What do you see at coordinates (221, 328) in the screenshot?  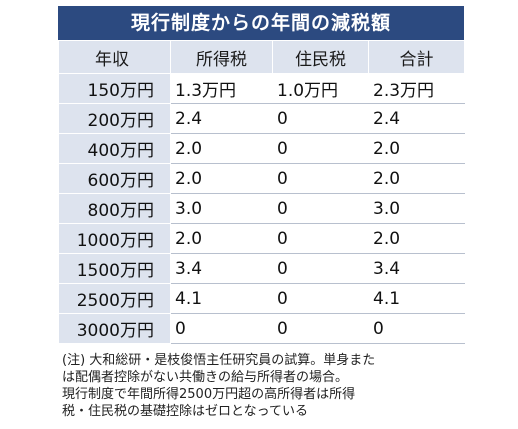 I see `cell-income-tax: 0` at bounding box center [221, 328].